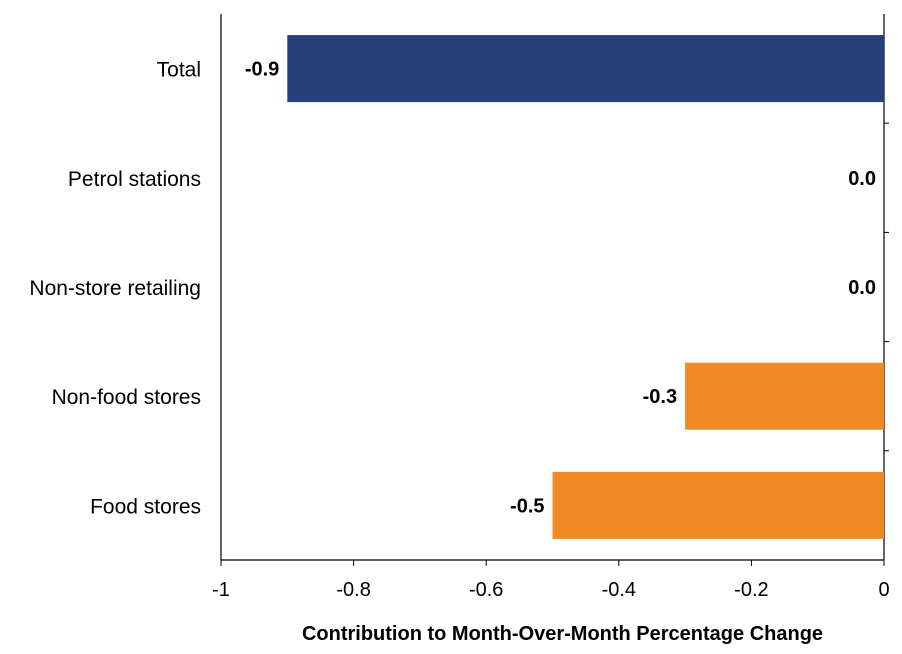  I want to click on data-label: -0.5, so click(527, 506).